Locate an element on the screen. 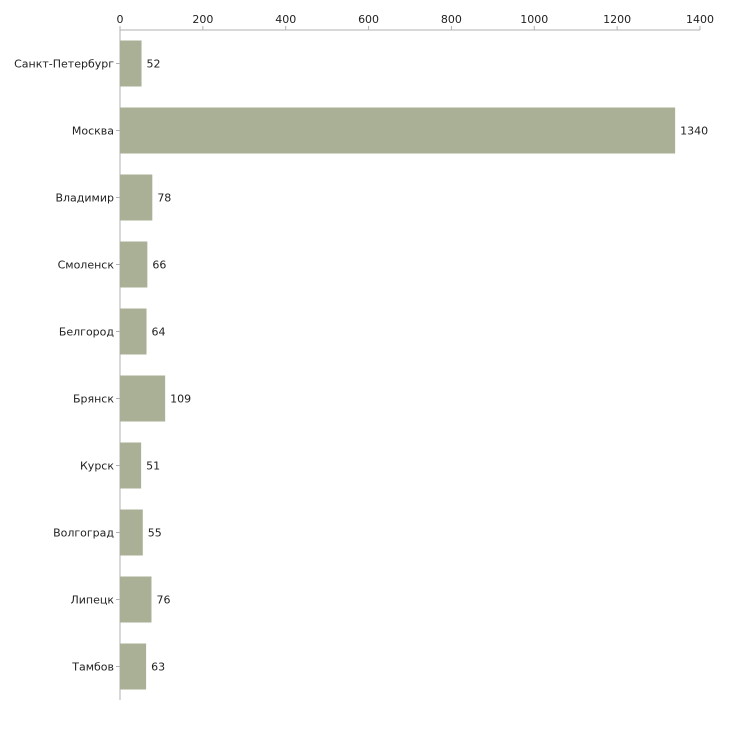 The width and height of the screenshot is (730, 730). value-label: 63 is located at coordinates (158, 667).